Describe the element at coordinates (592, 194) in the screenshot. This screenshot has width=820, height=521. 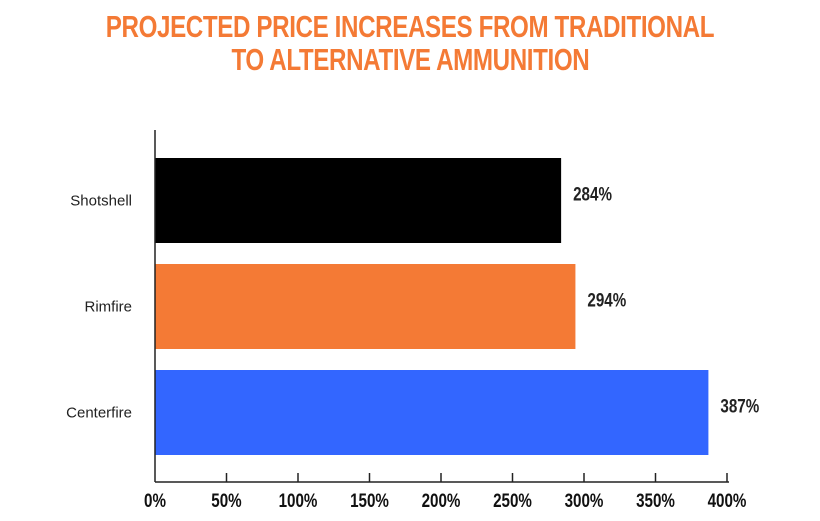
I see `data-label: 284%` at that location.